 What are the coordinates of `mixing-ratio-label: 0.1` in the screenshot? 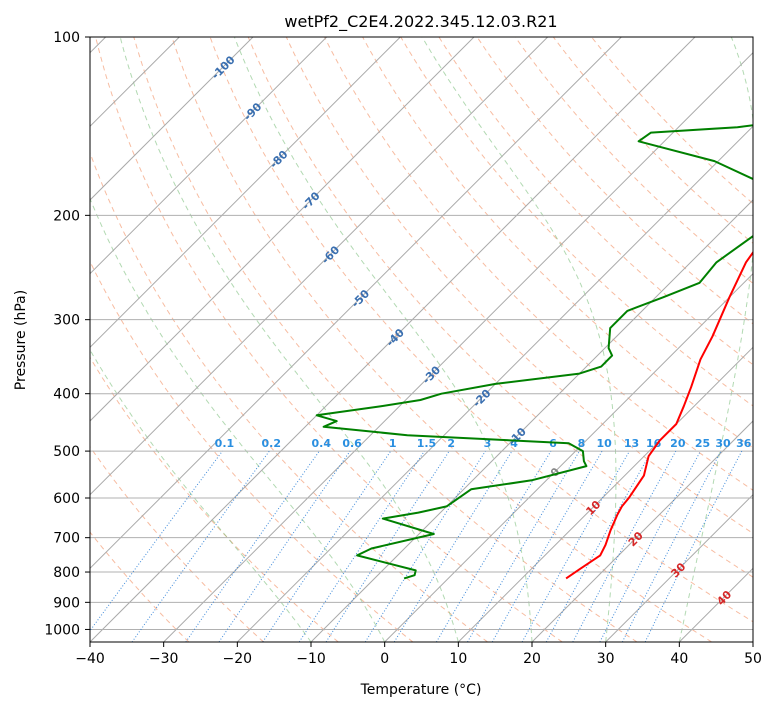 It's located at (225, 443).